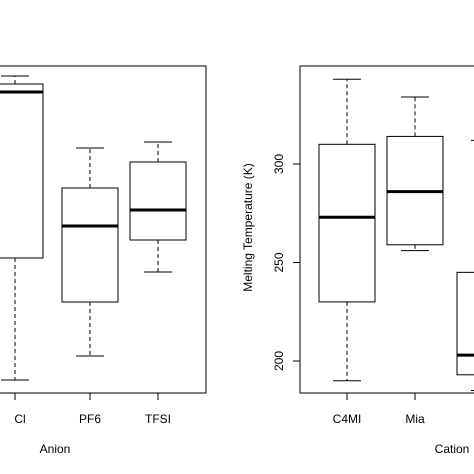  Describe the element at coordinates (55, 449) in the screenshot. I see `x-axis-label: Anion` at that location.